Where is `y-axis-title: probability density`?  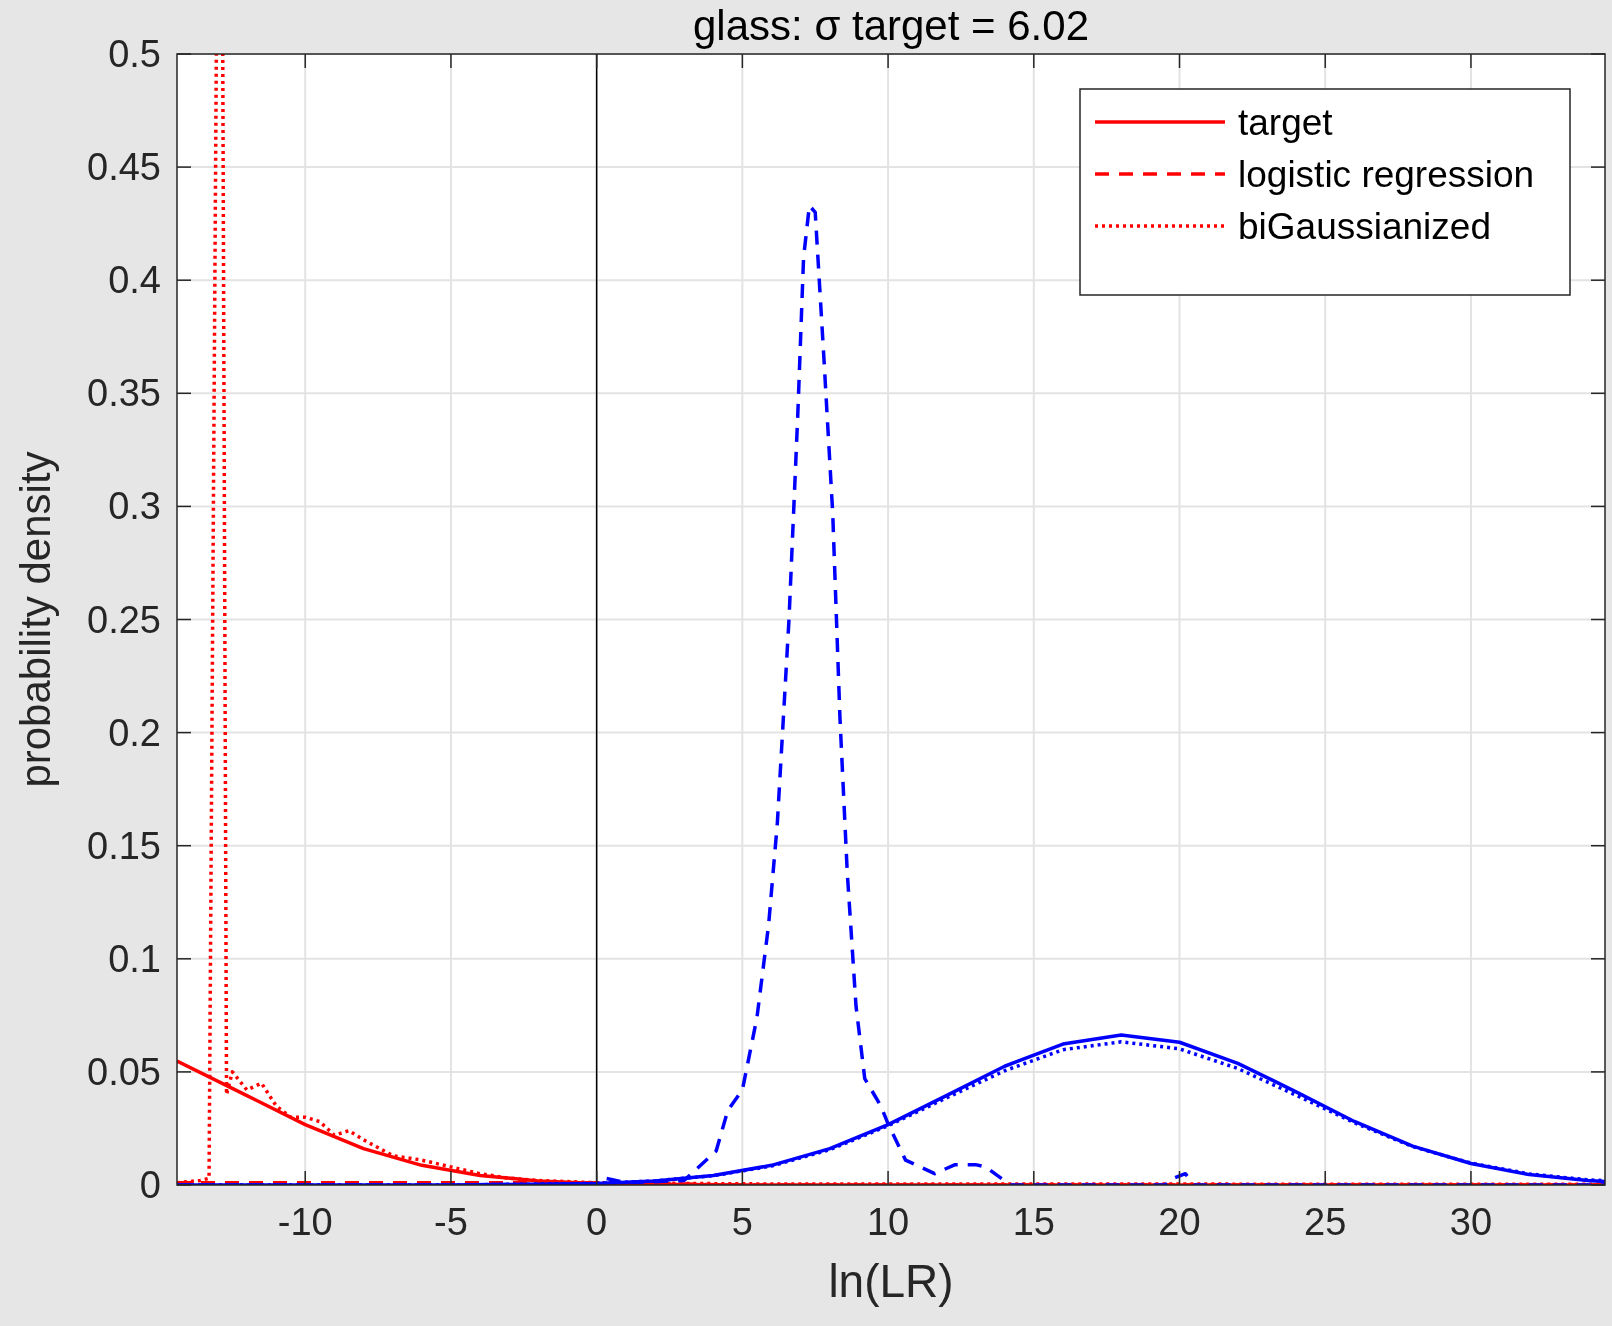
y-axis-title: probability density is located at coordinates (35, 619).